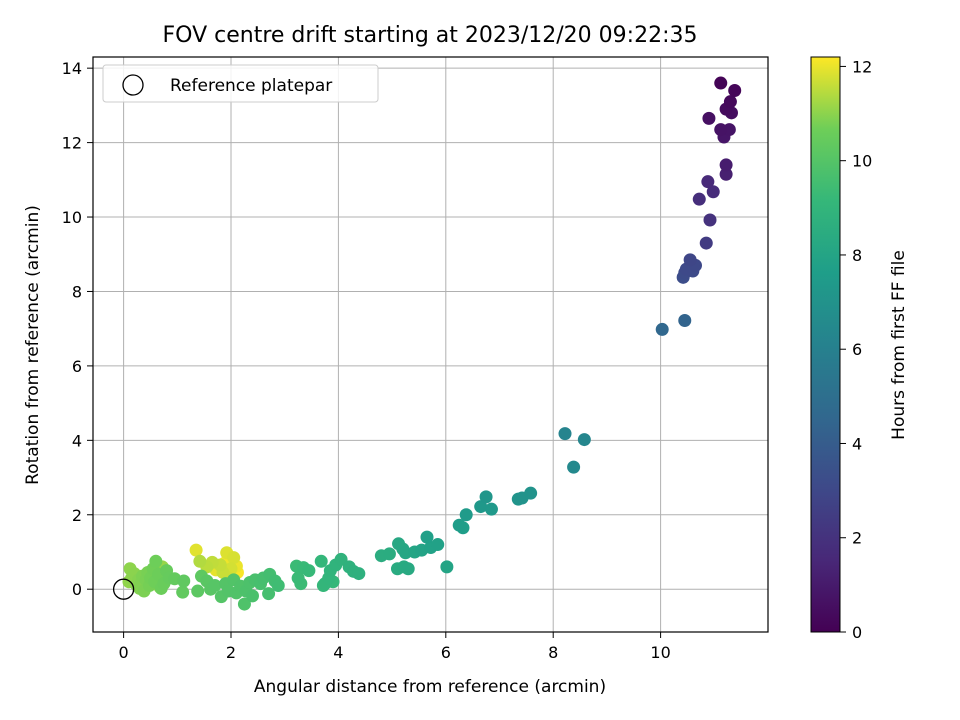  I want to click on y-tick-label: 0, so click(77, 589).